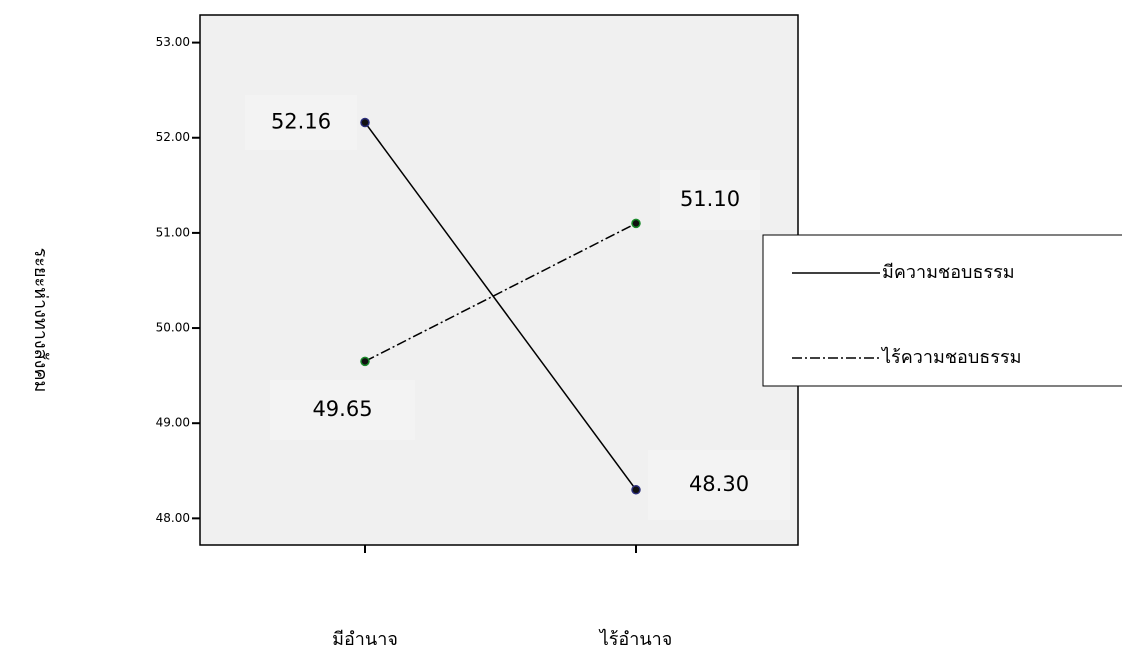  I want to click on value-label: 49.65, so click(342, 409).